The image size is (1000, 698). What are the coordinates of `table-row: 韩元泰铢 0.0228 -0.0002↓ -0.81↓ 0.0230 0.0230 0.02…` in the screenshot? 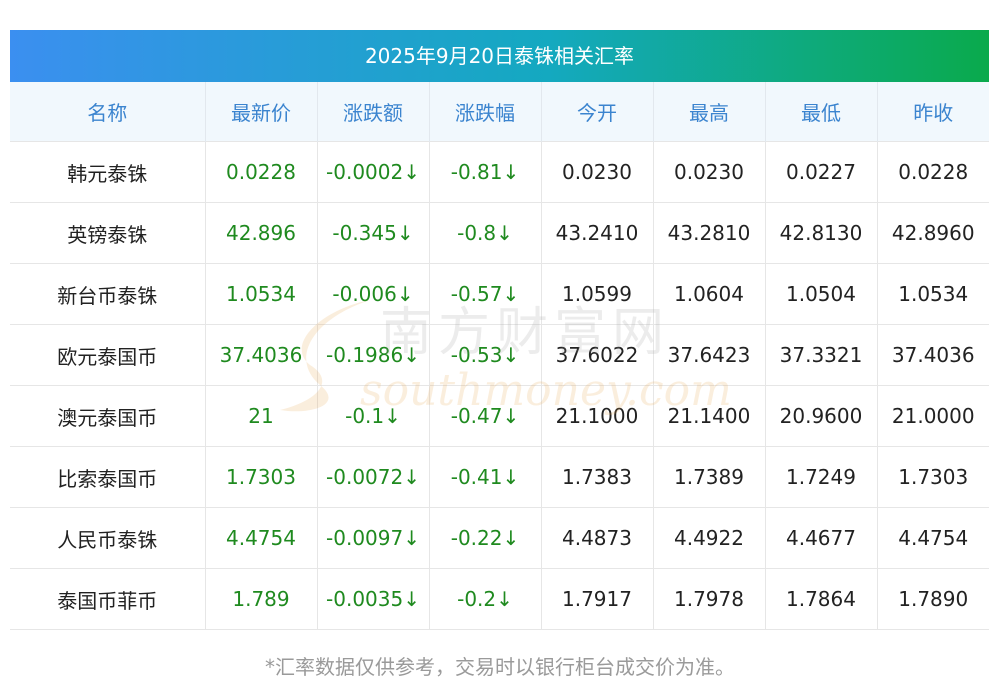 It's located at (499, 172).